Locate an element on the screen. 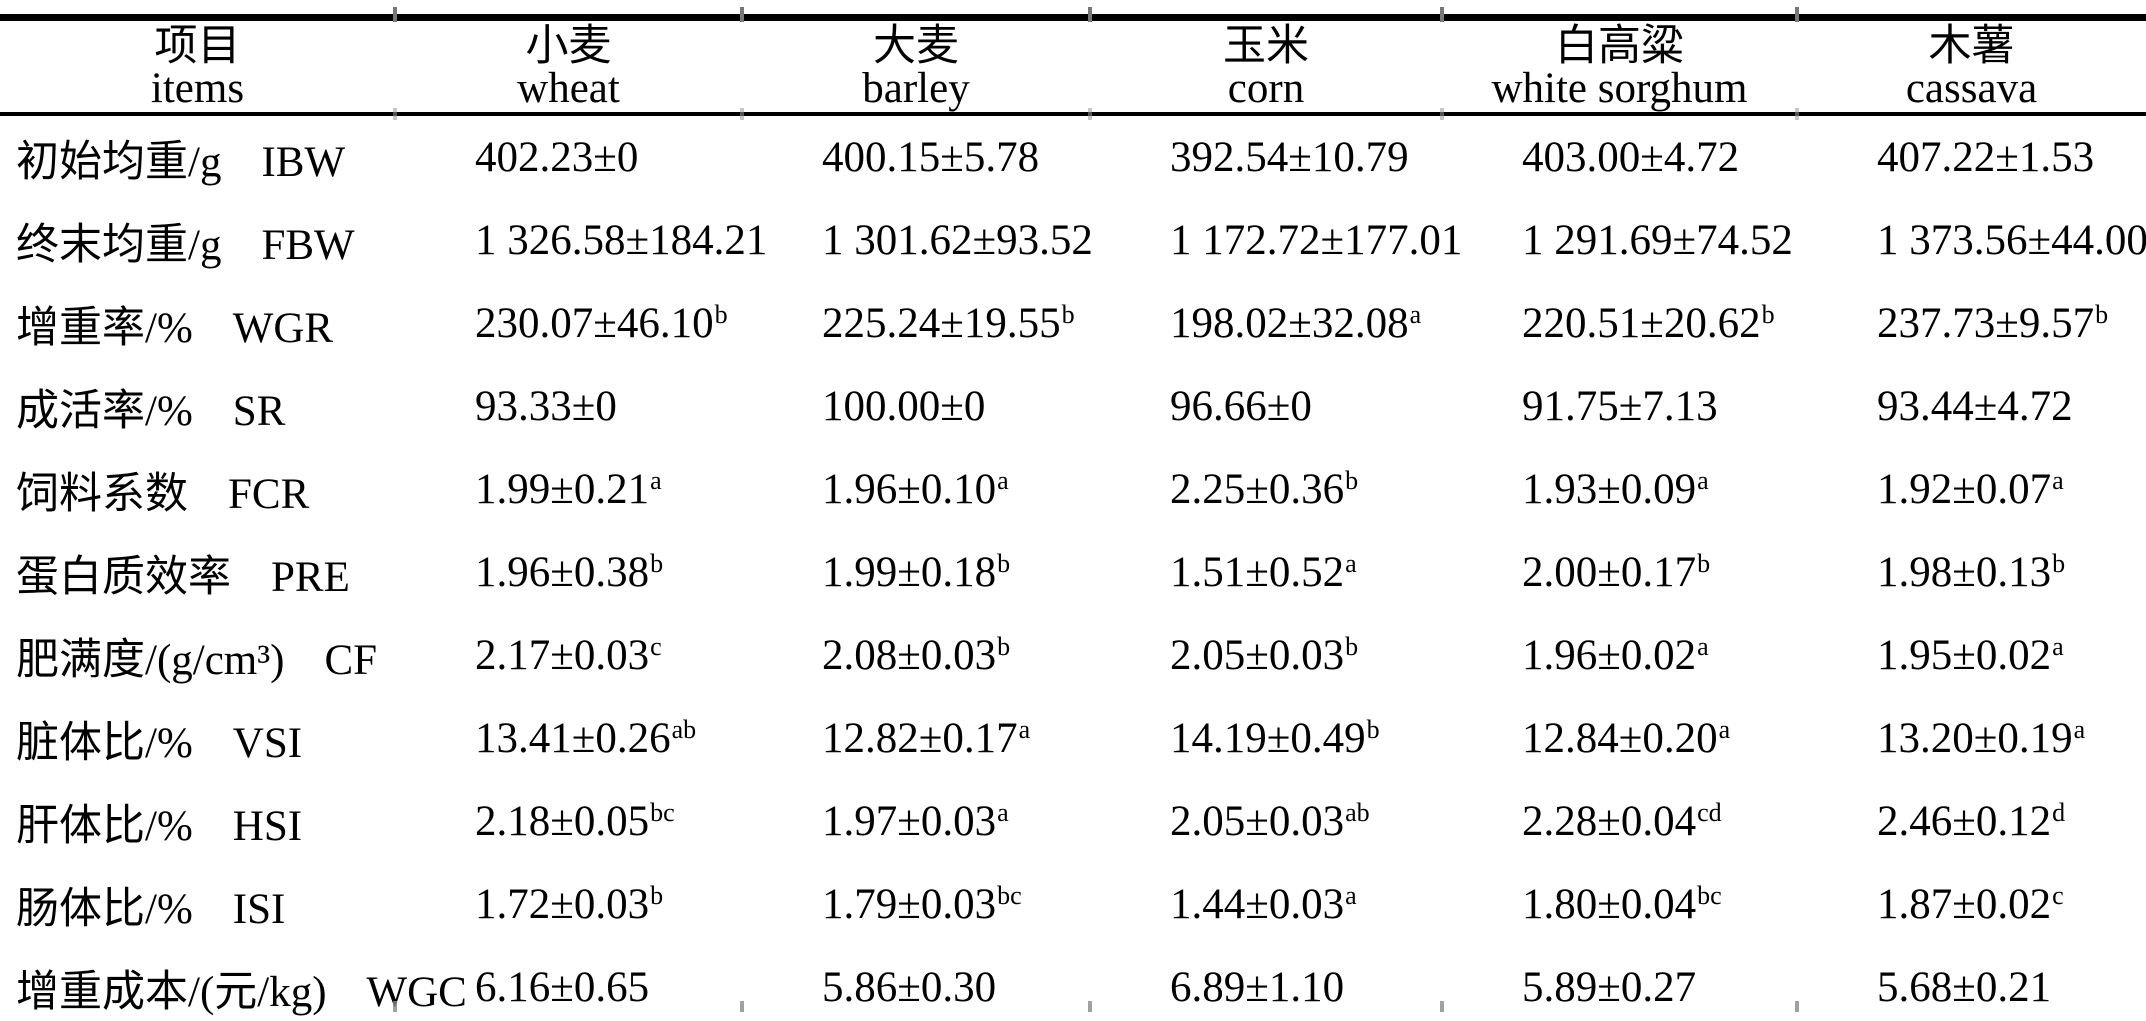 This screenshot has height=1021, width=2146. row-label-abbr: WGR is located at coordinates (283, 328).